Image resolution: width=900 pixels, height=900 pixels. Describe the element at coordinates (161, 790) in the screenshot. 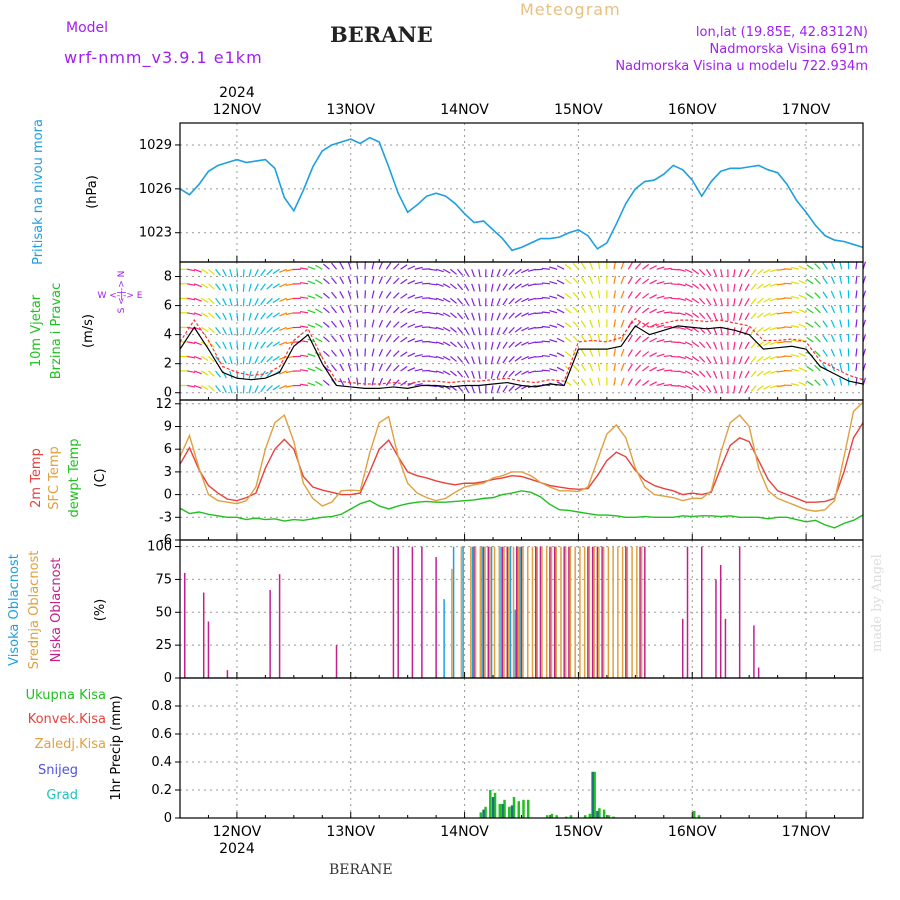

I see `precip-ytick-label: 0.2` at that location.